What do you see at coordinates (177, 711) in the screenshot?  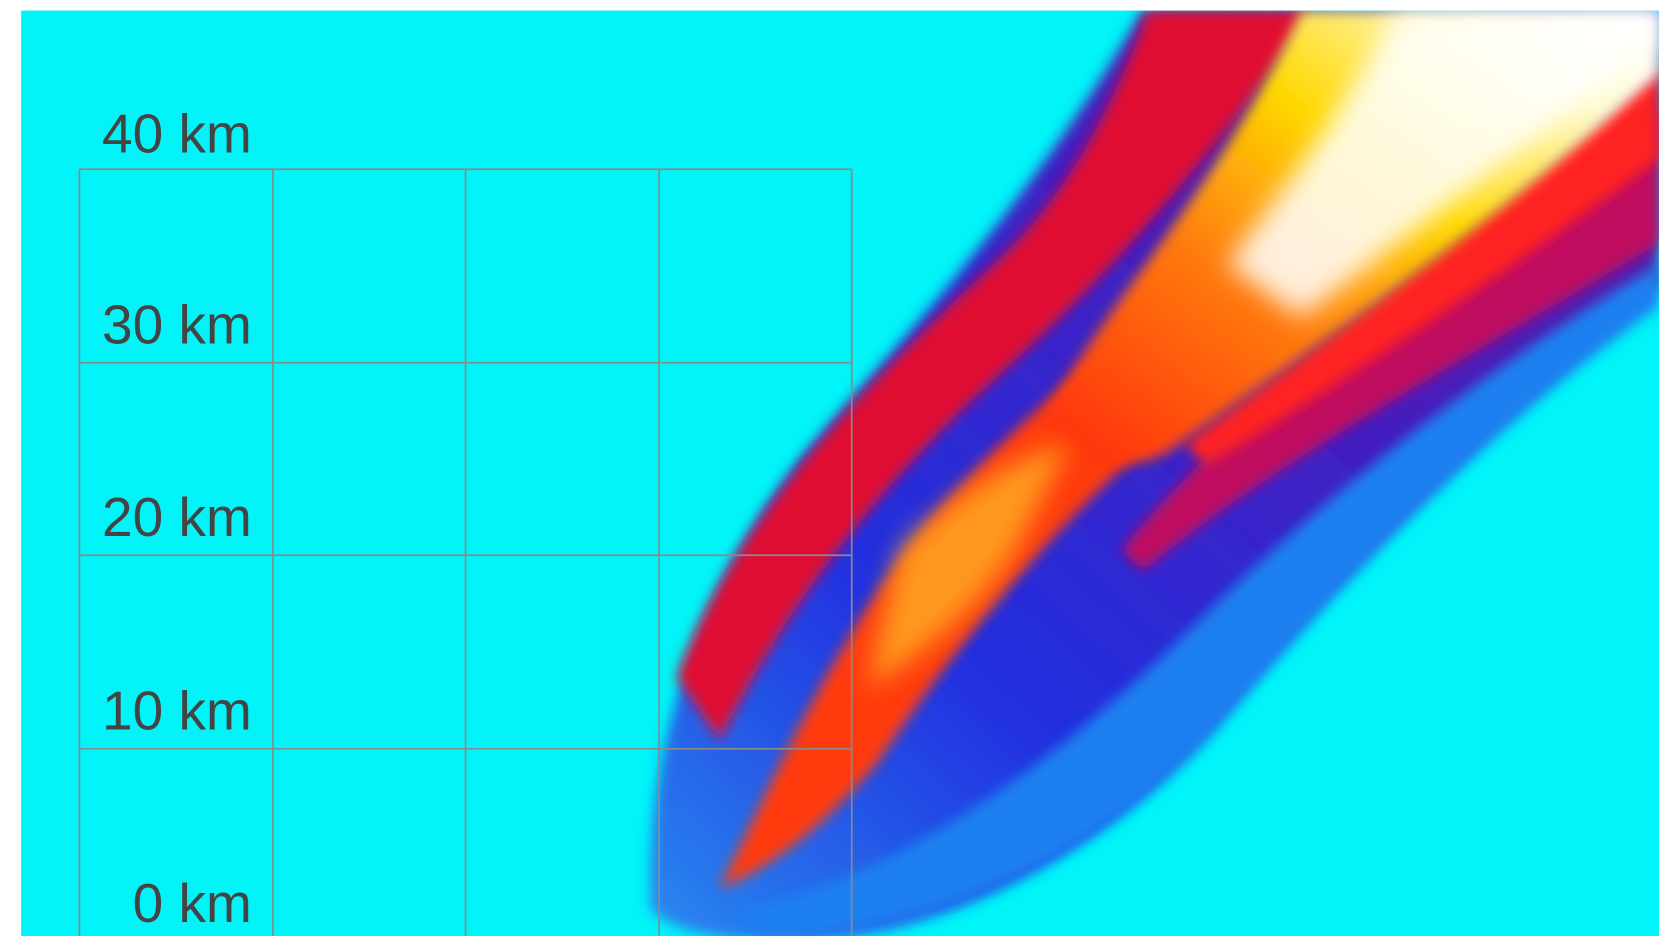 I see `scale-label: 10 km` at bounding box center [177, 711].